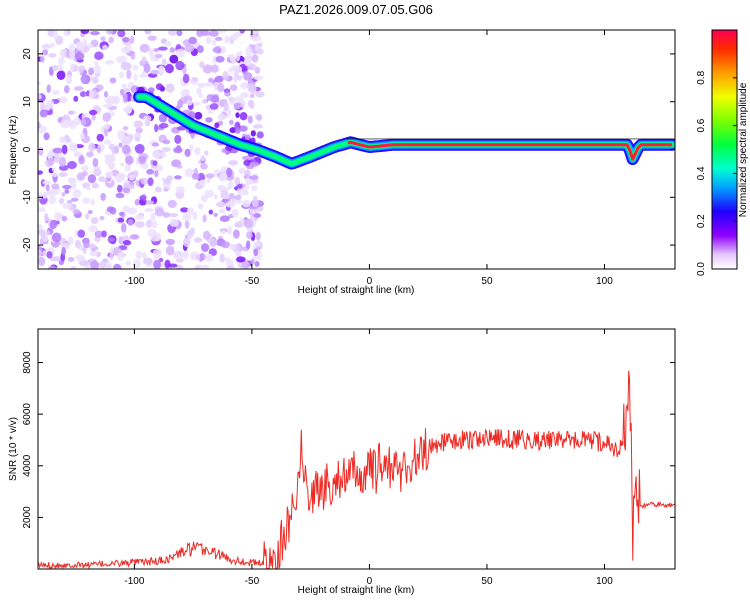 Image resolution: width=750 pixels, height=600 pixels. Describe the element at coordinates (134, 581) in the screenshot. I see `snr-x-tick-label: -100` at that location.